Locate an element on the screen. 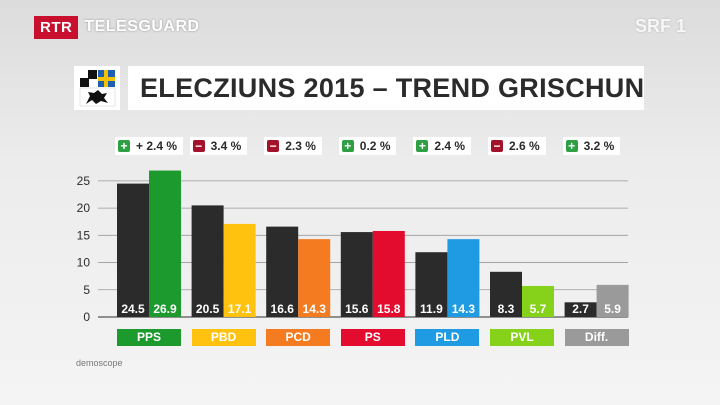 The image size is (720, 405). change-value: 3.4 % is located at coordinates (226, 146).